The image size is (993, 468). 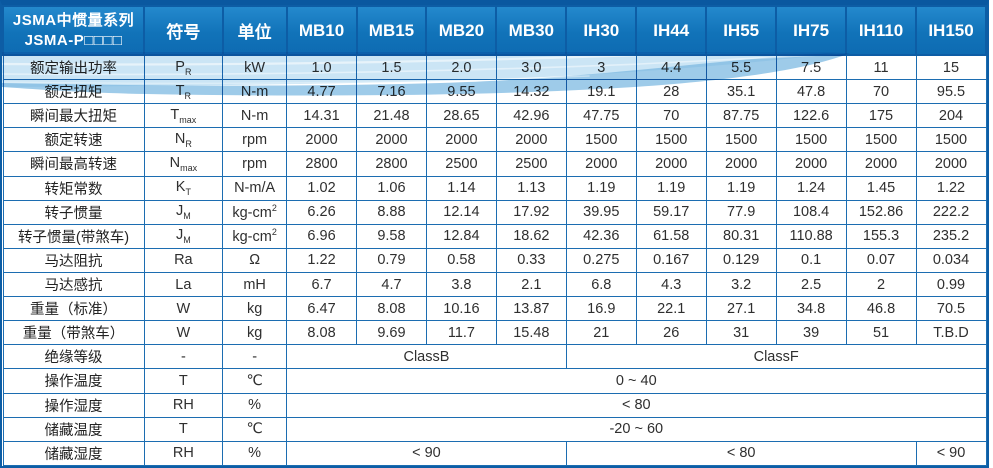 What do you see at coordinates (741, 116) in the screenshot?
I see `value-cell: 87.75` at bounding box center [741, 116].